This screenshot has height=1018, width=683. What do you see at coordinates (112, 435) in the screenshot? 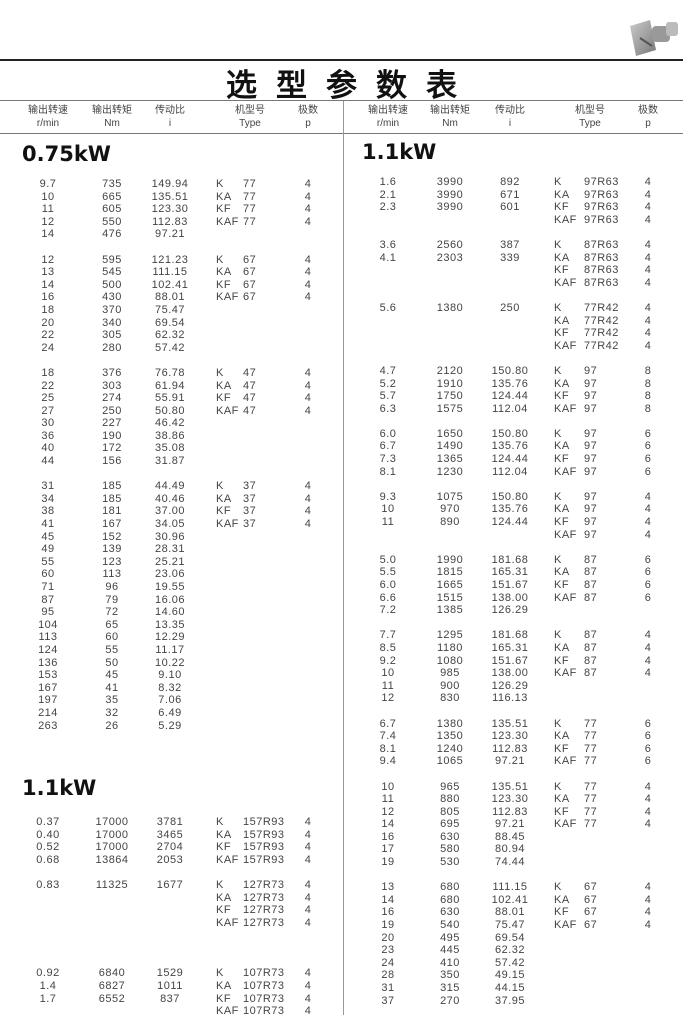
I see `torque-cell: 190` at bounding box center [112, 435].